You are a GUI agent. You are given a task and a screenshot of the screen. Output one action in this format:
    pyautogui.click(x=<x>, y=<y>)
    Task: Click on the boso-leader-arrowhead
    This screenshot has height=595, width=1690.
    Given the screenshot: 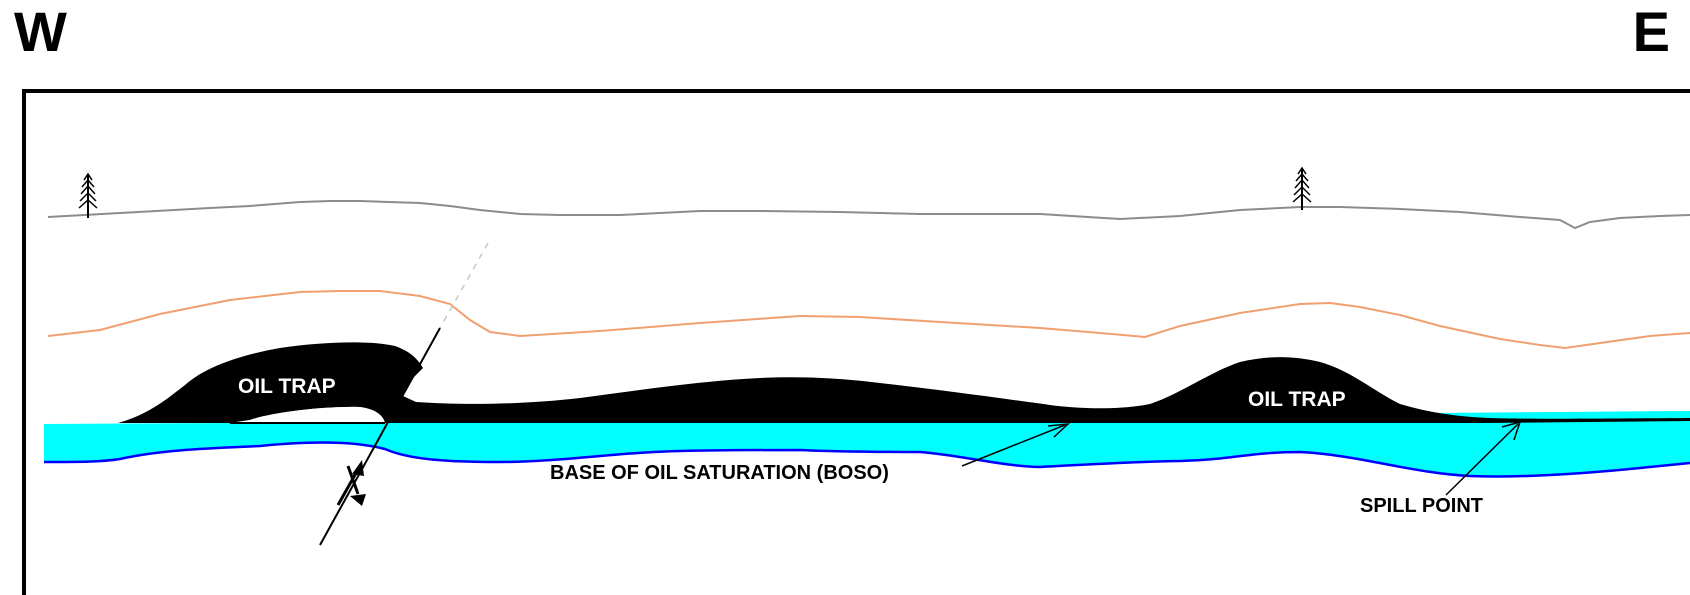 What is the action you would take?
    pyautogui.click(x=1059, y=430)
    